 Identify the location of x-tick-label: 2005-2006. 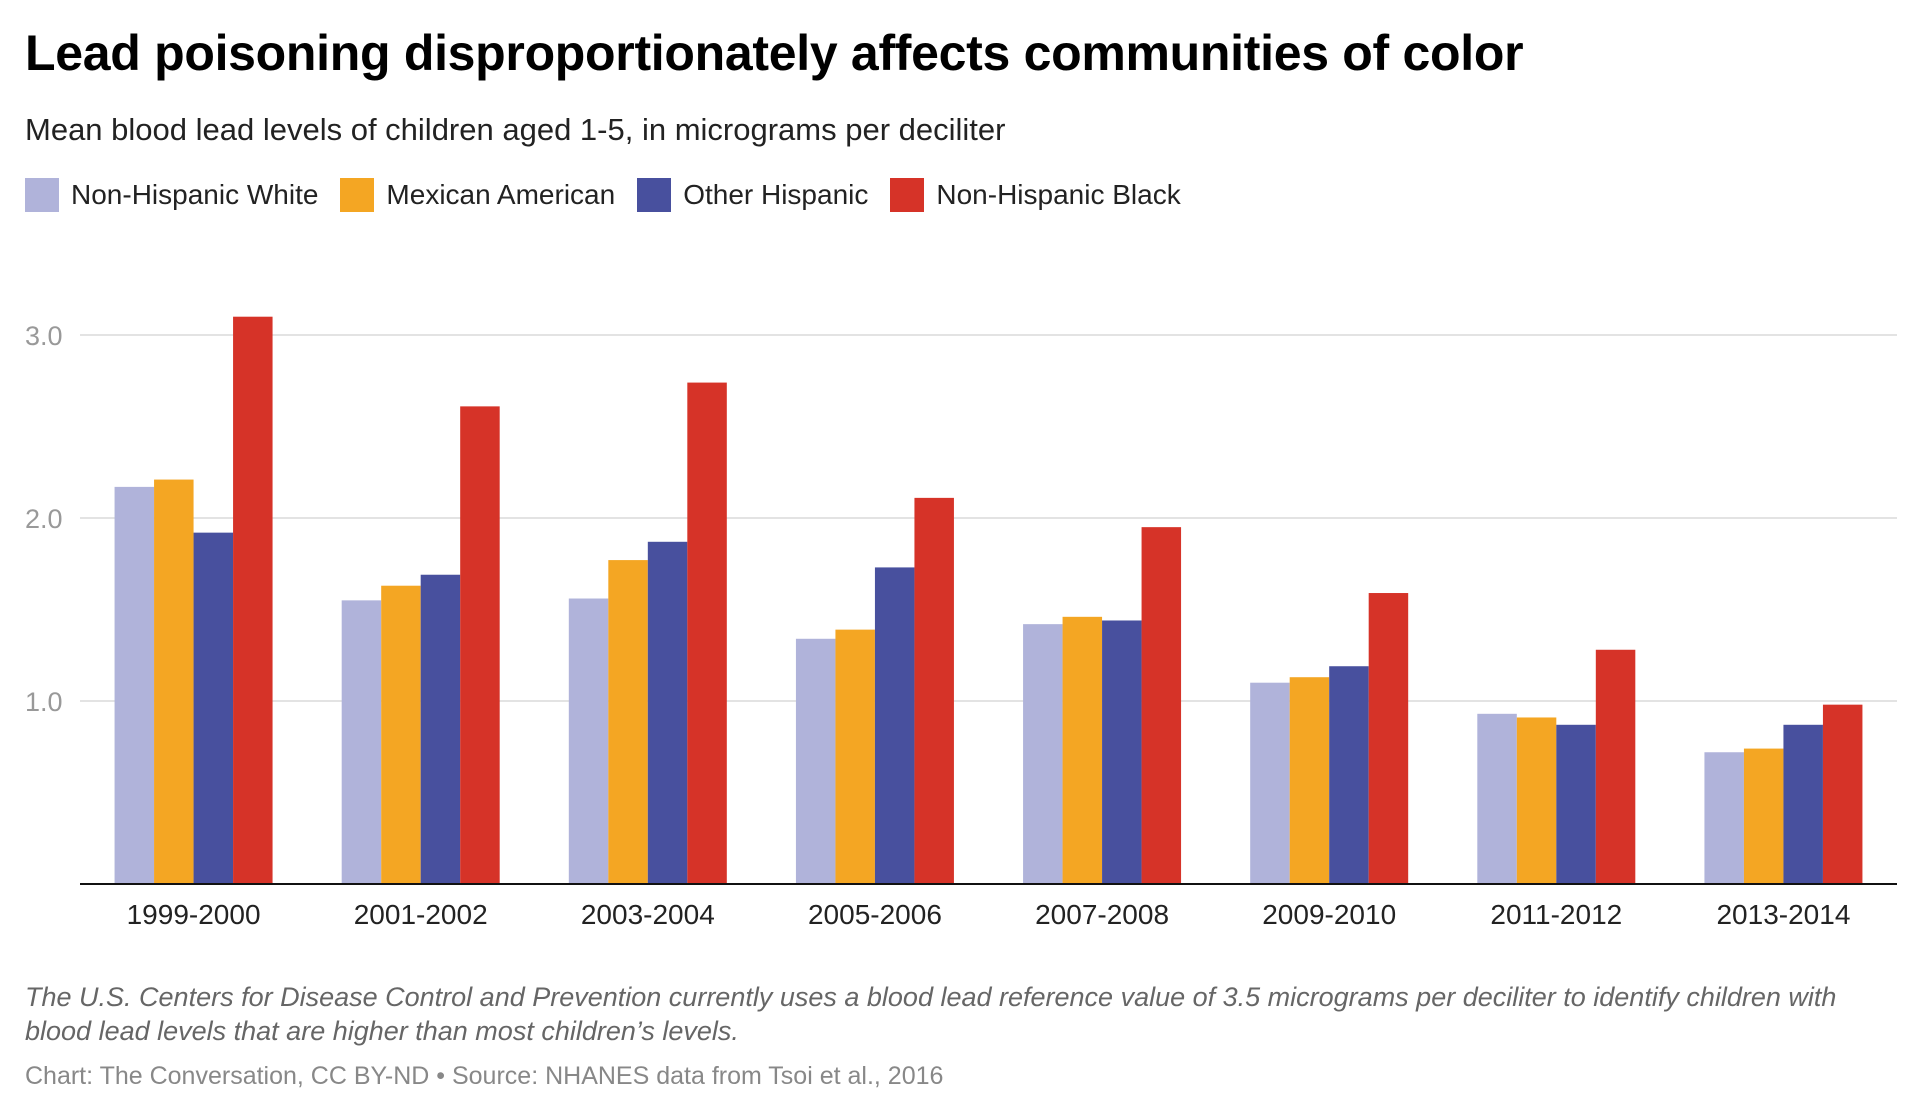
(875, 914).